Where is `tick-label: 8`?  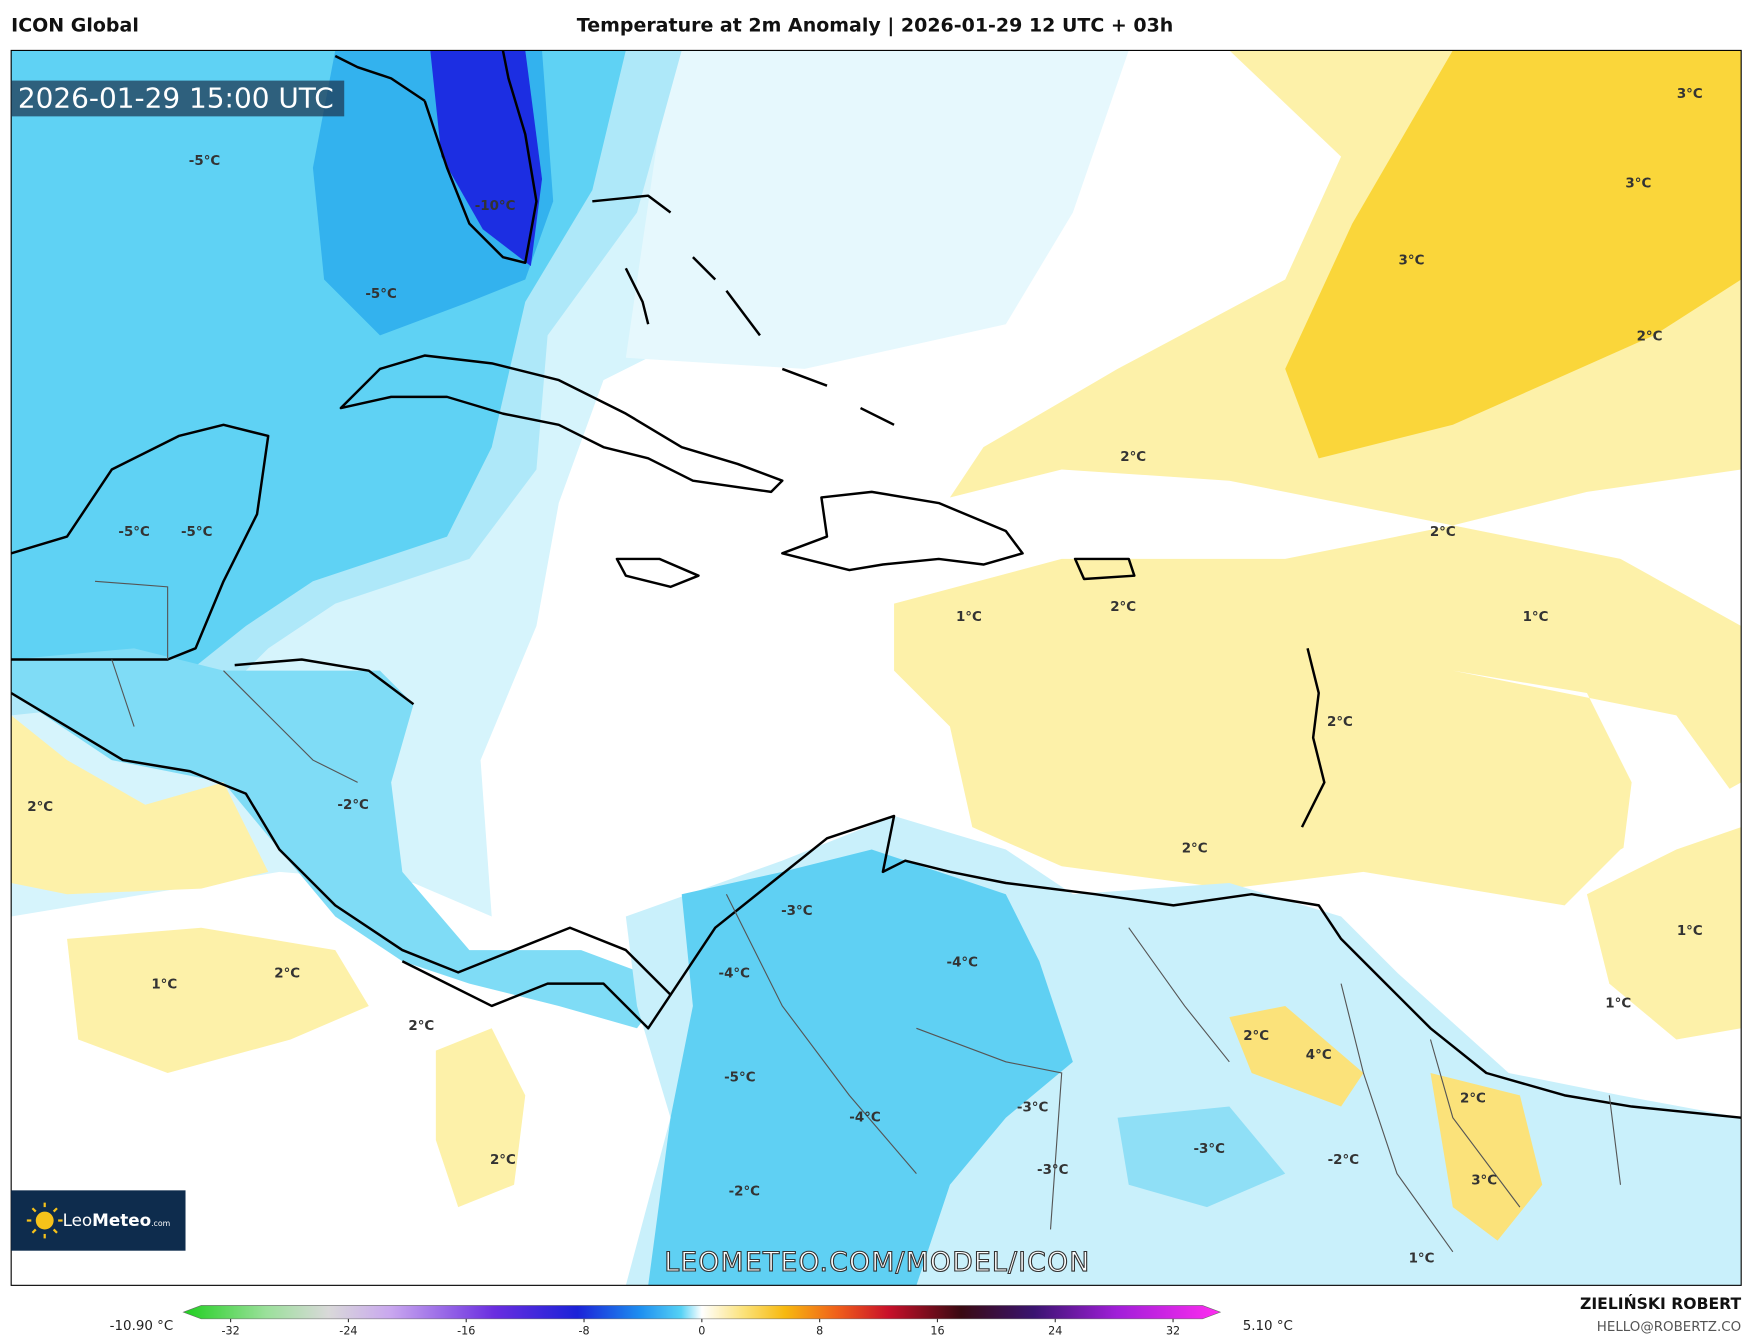
tick-label: 8 is located at coordinates (819, 1331).